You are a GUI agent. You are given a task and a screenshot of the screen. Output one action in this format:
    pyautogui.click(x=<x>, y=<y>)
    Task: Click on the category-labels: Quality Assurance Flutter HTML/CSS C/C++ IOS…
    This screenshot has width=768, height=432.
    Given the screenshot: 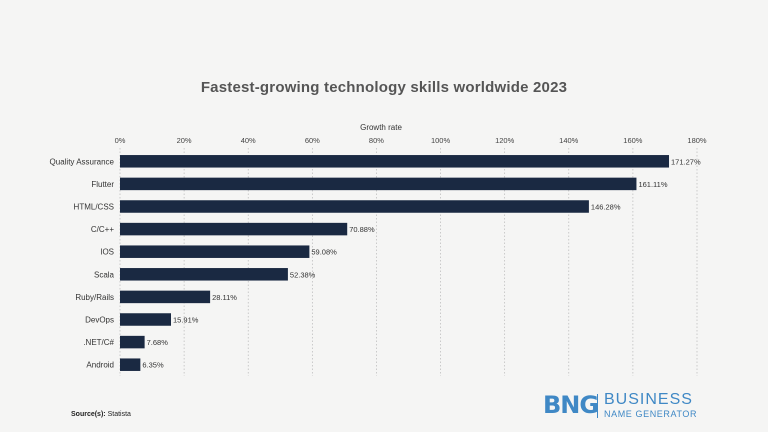 What is the action you would take?
    pyautogui.click(x=82, y=263)
    